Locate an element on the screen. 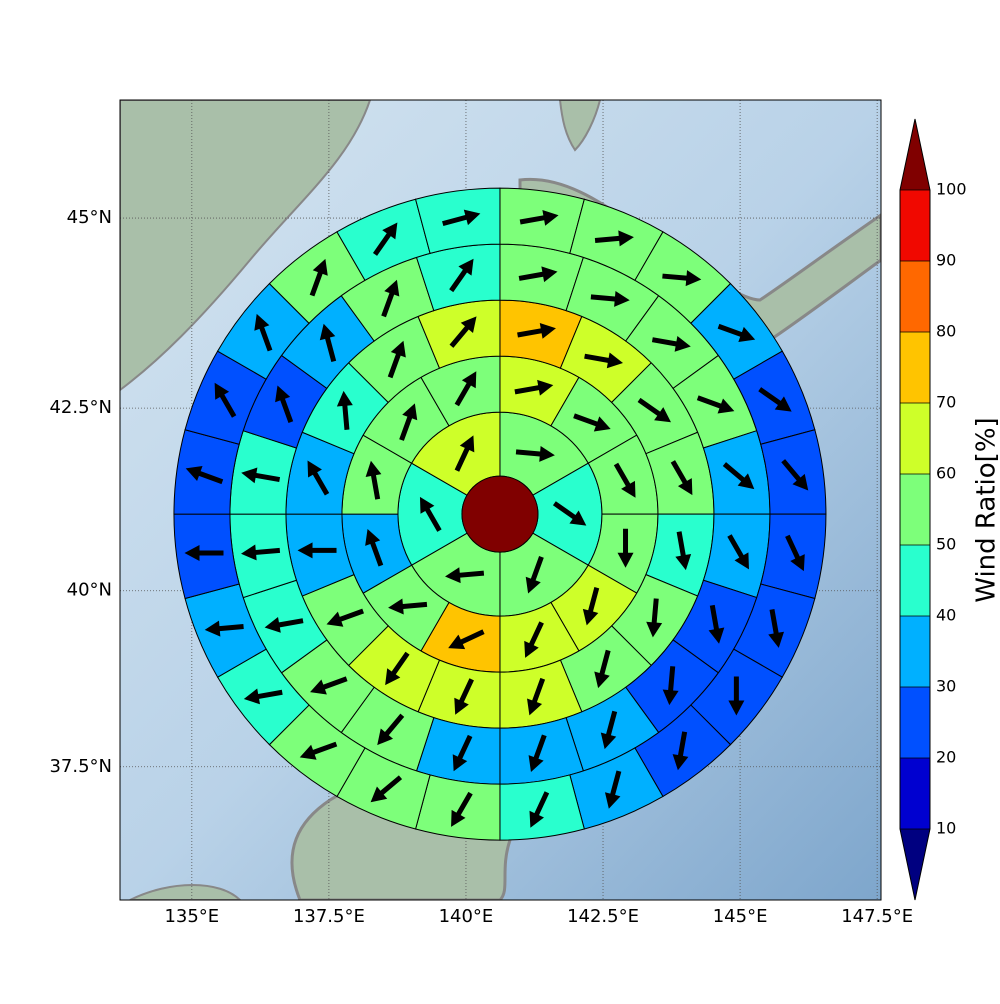  x-tick-label: 137.5°E is located at coordinates (329, 916).